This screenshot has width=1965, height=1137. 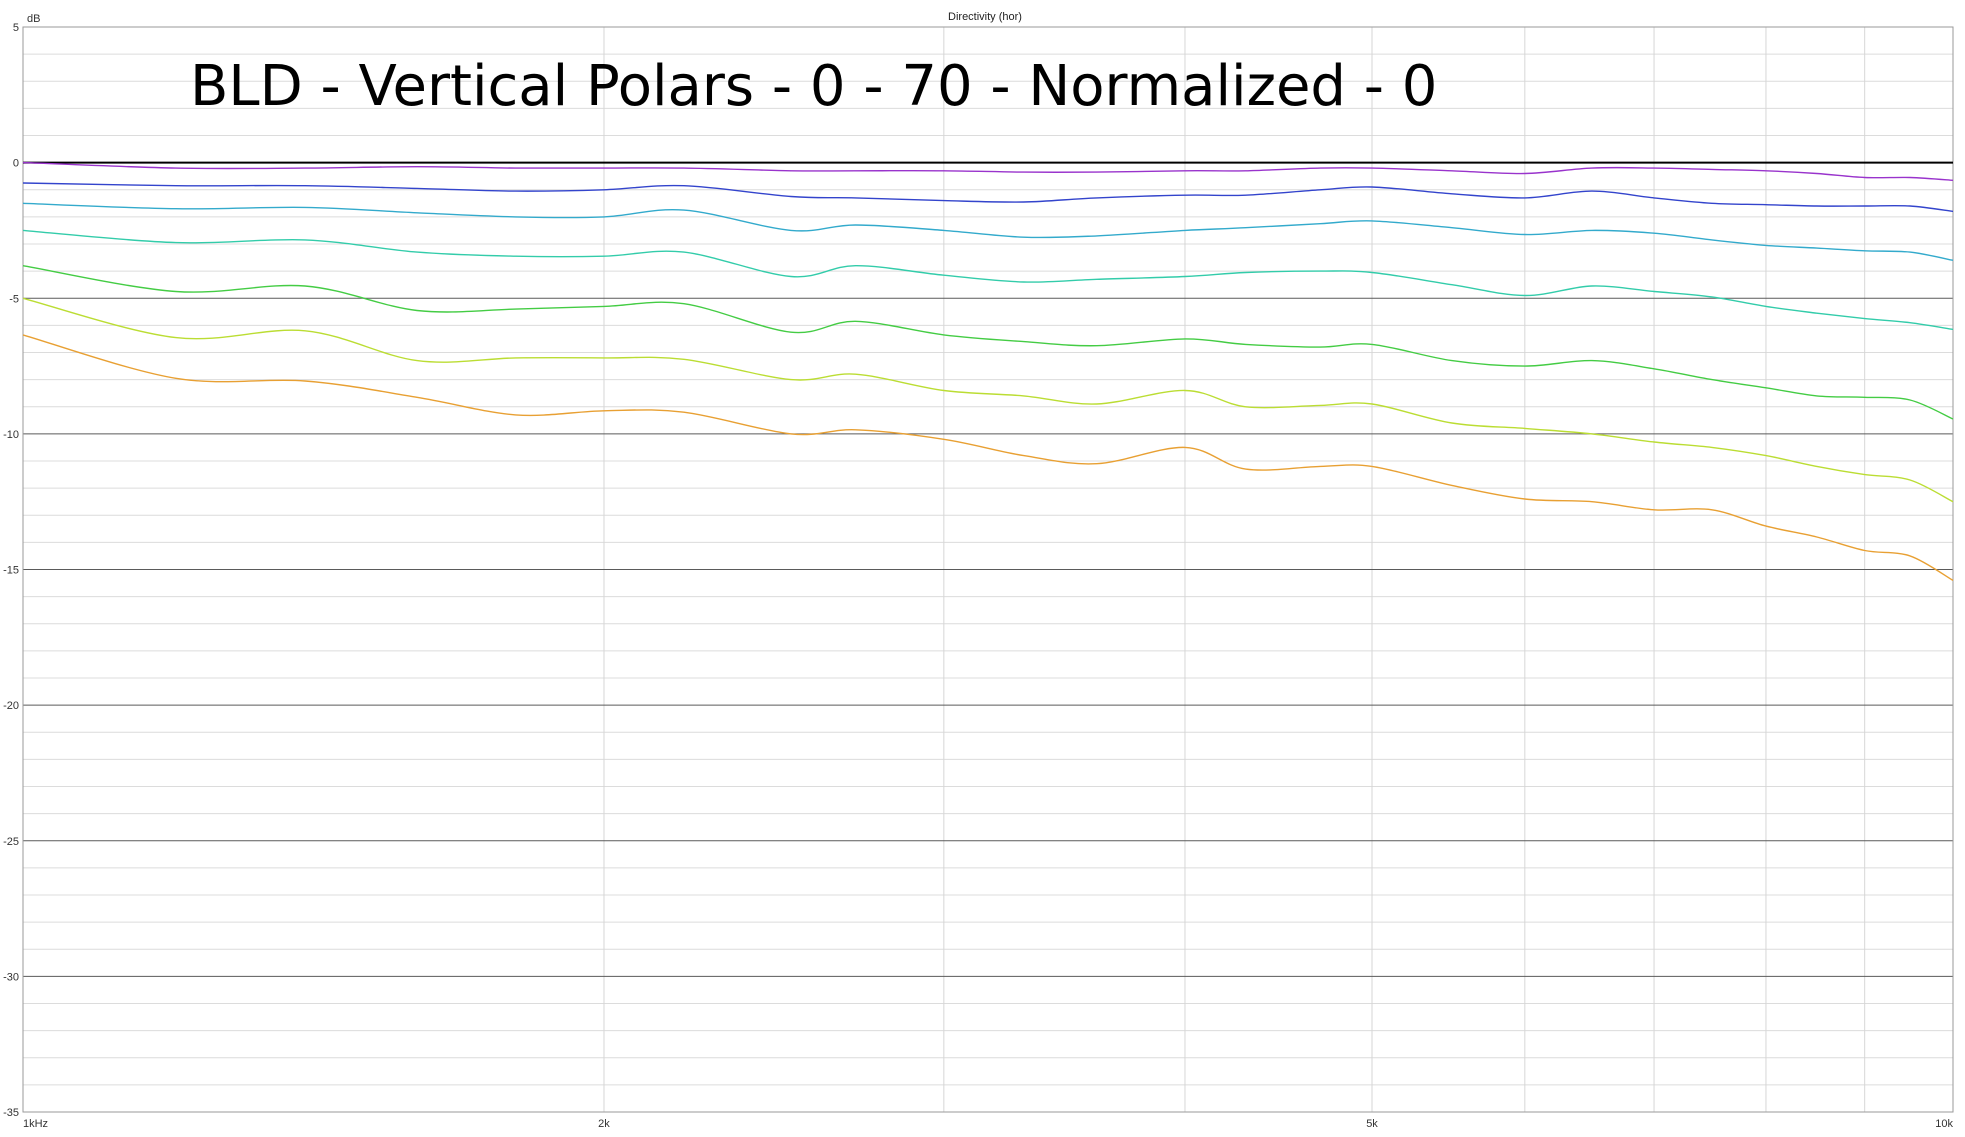 What do you see at coordinates (985, 17) in the screenshot?
I see `chart-title: Directivity (hor)` at bounding box center [985, 17].